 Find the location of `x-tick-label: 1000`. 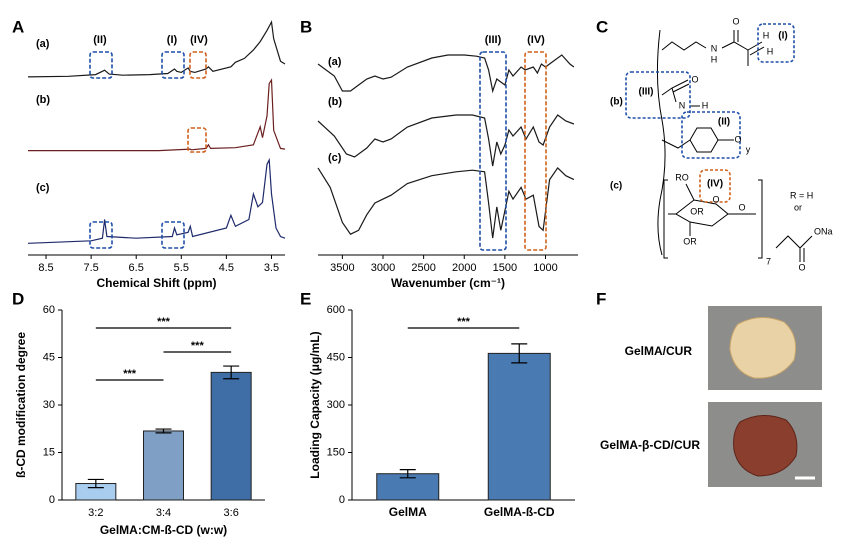

x-tick-label: 1000 is located at coordinates (545, 268).